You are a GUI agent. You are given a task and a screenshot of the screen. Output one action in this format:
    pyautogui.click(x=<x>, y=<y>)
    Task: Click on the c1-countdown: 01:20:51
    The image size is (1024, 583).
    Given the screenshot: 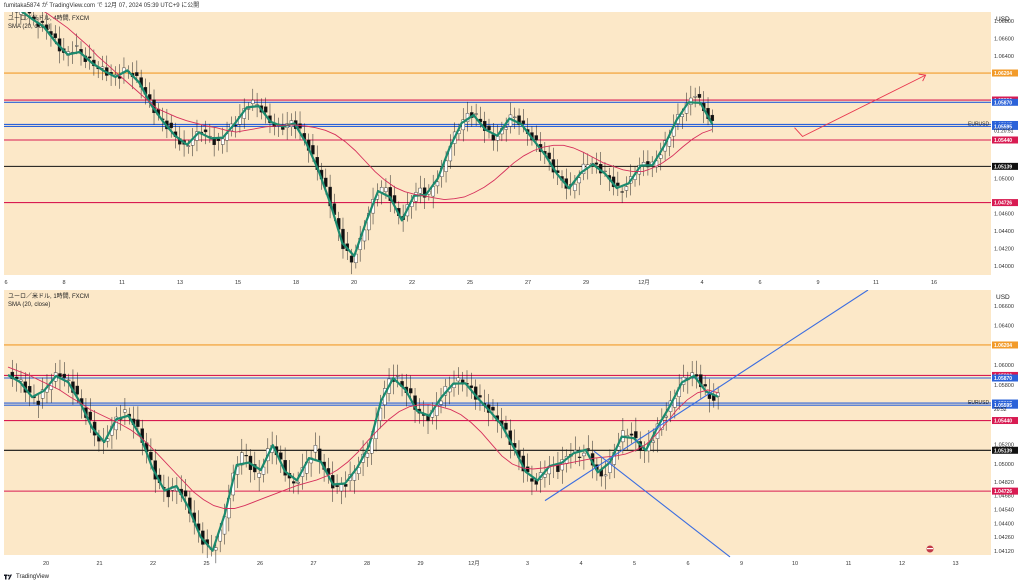 What is the action you would take?
    pyautogui.click(x=1004, y=131)
    